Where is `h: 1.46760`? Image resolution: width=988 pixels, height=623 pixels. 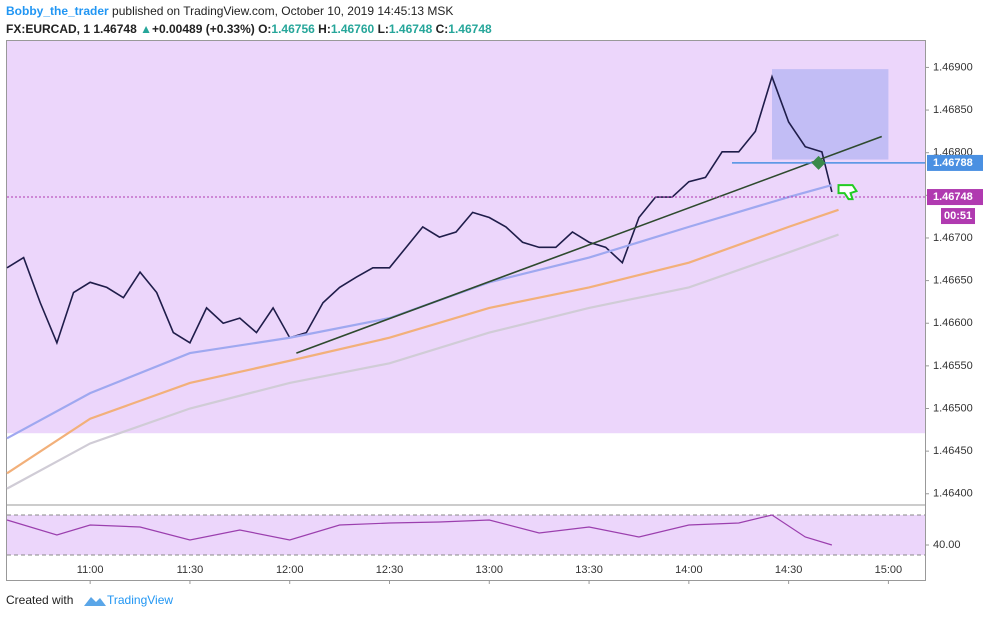 h: 1.46760 is located at coordinates (353, 29).